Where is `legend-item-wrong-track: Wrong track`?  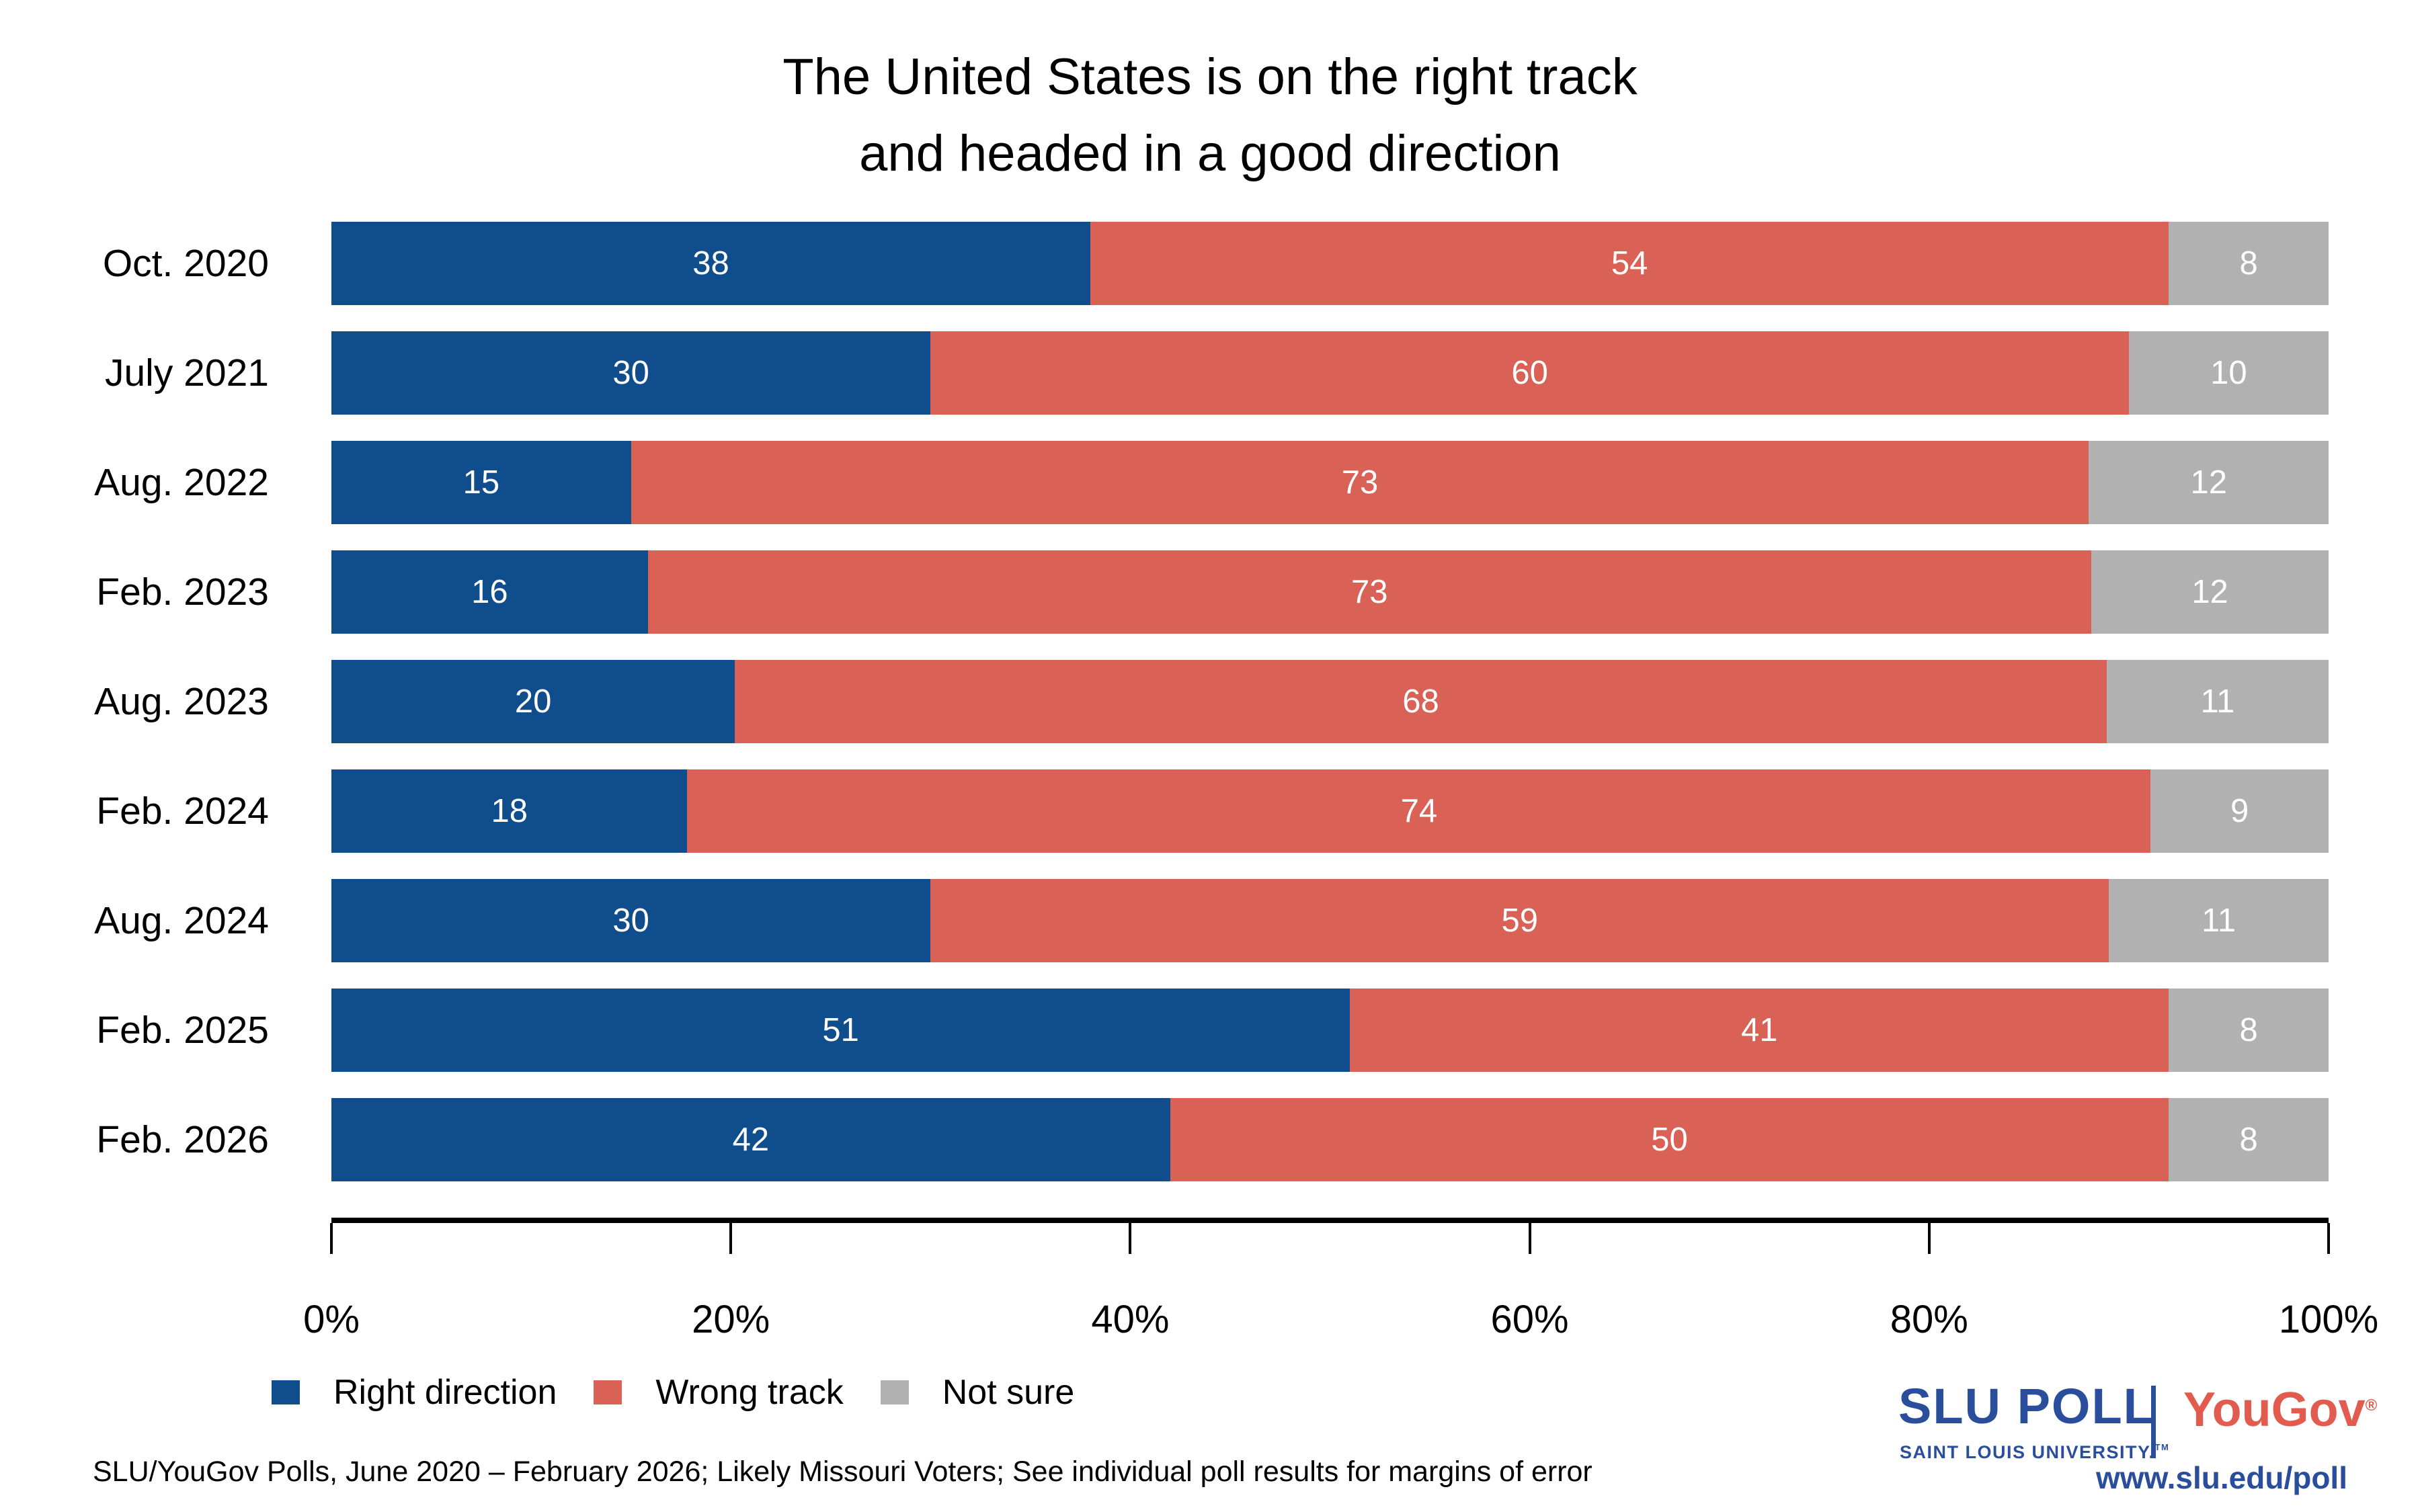
legend-item-wrong-track: Wrong track is located at coordinates (719, 1393).